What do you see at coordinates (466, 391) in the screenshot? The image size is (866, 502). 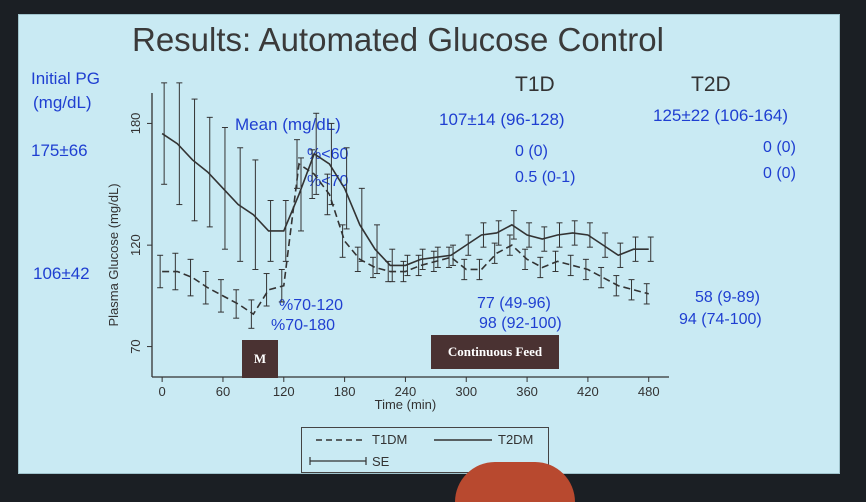 I see `x-tick-label: 300` at bounding box center [466, 391].